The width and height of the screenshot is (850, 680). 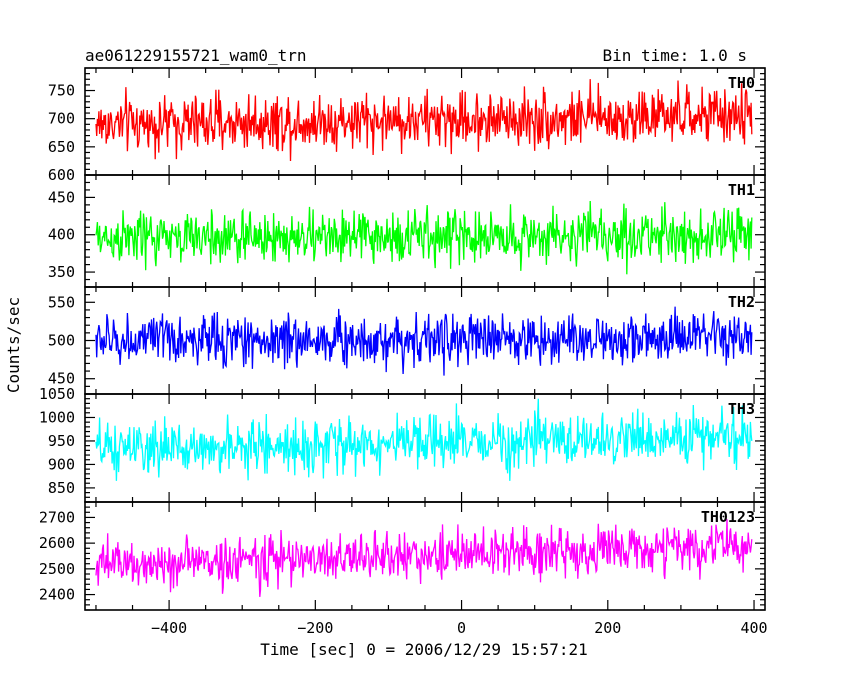 What do you see at coordinates (424, 439) in the screenshot?
I see `series-line-th3` at bounding box center [424, 439].